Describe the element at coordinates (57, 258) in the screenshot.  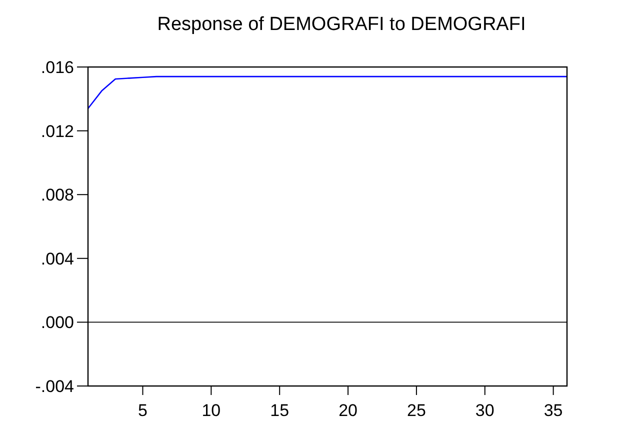
I see `y-tick-label: .004` at that location.